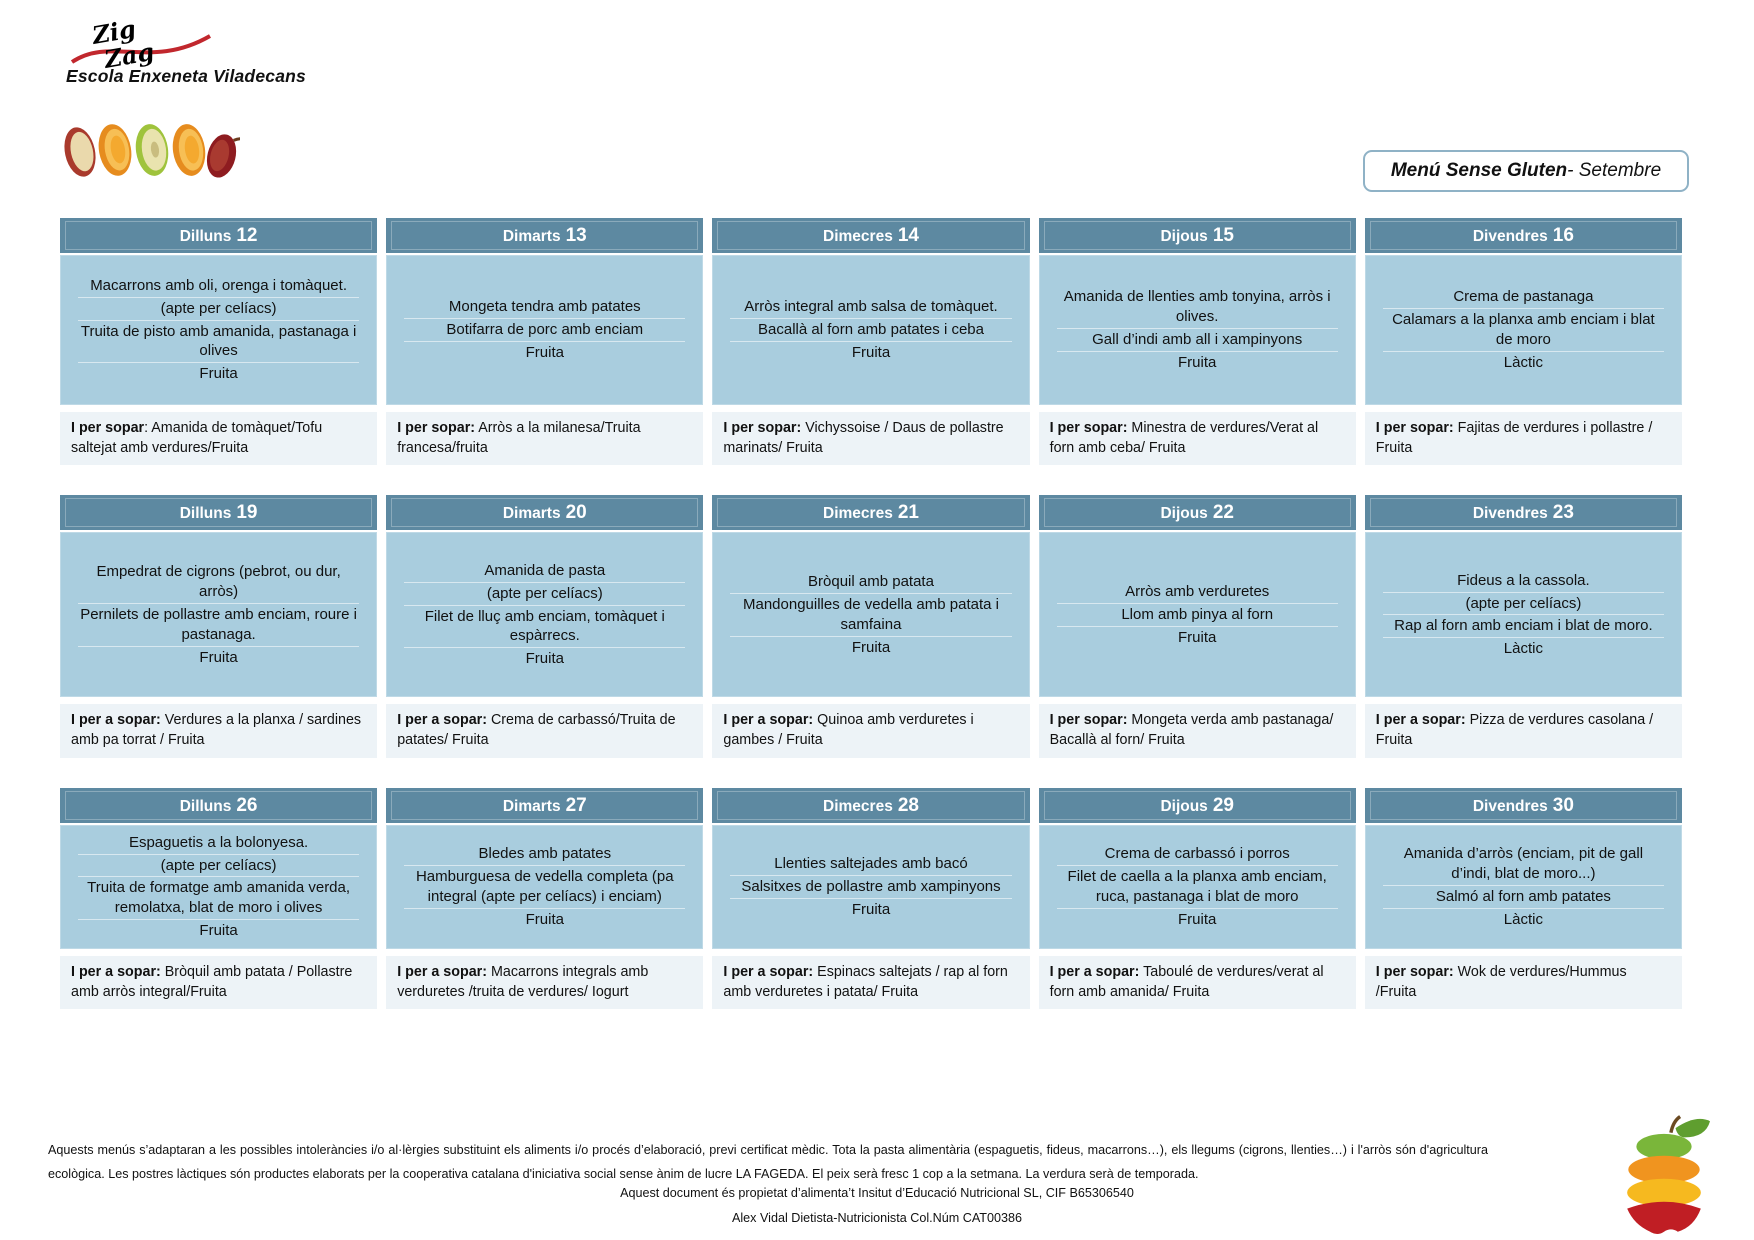 This screenshot has height=1240, width=1754. Describe the element at coordinates (576, 805) in the screenshot. I see `day-number: 27` at that location.